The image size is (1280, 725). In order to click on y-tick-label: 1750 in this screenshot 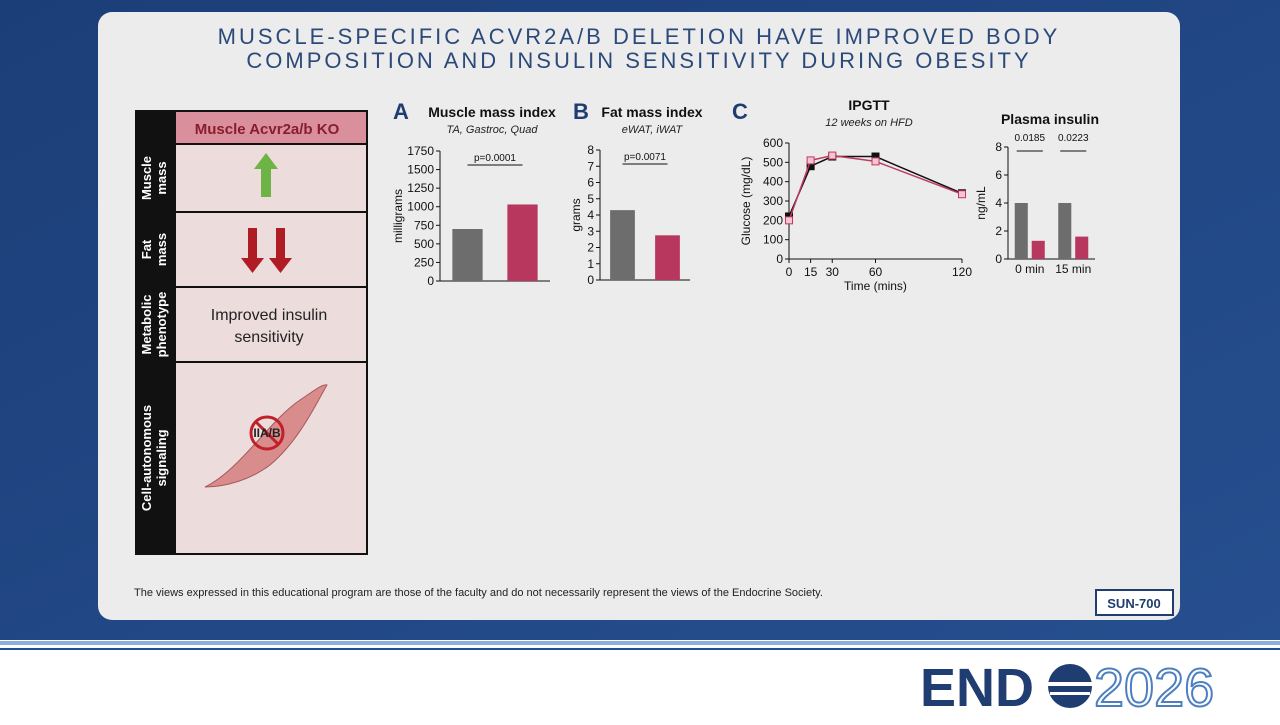, I will do `click(420, 151)`.